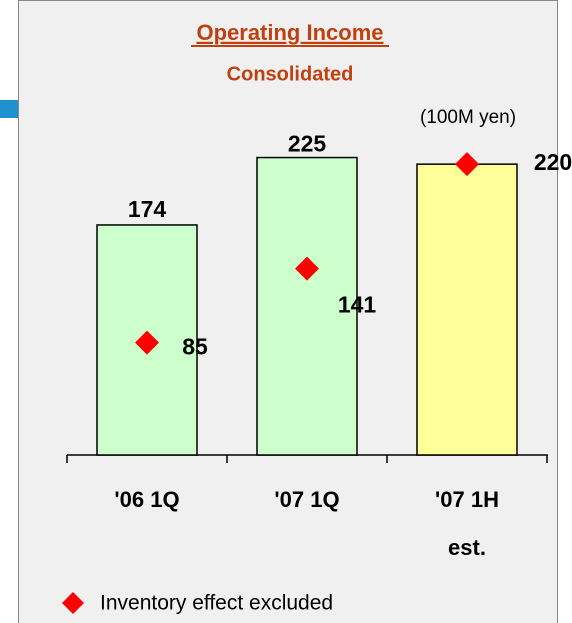 The height and width of the screenshot is (623, 572). I want to click on legend-marker, so click(73, 603).